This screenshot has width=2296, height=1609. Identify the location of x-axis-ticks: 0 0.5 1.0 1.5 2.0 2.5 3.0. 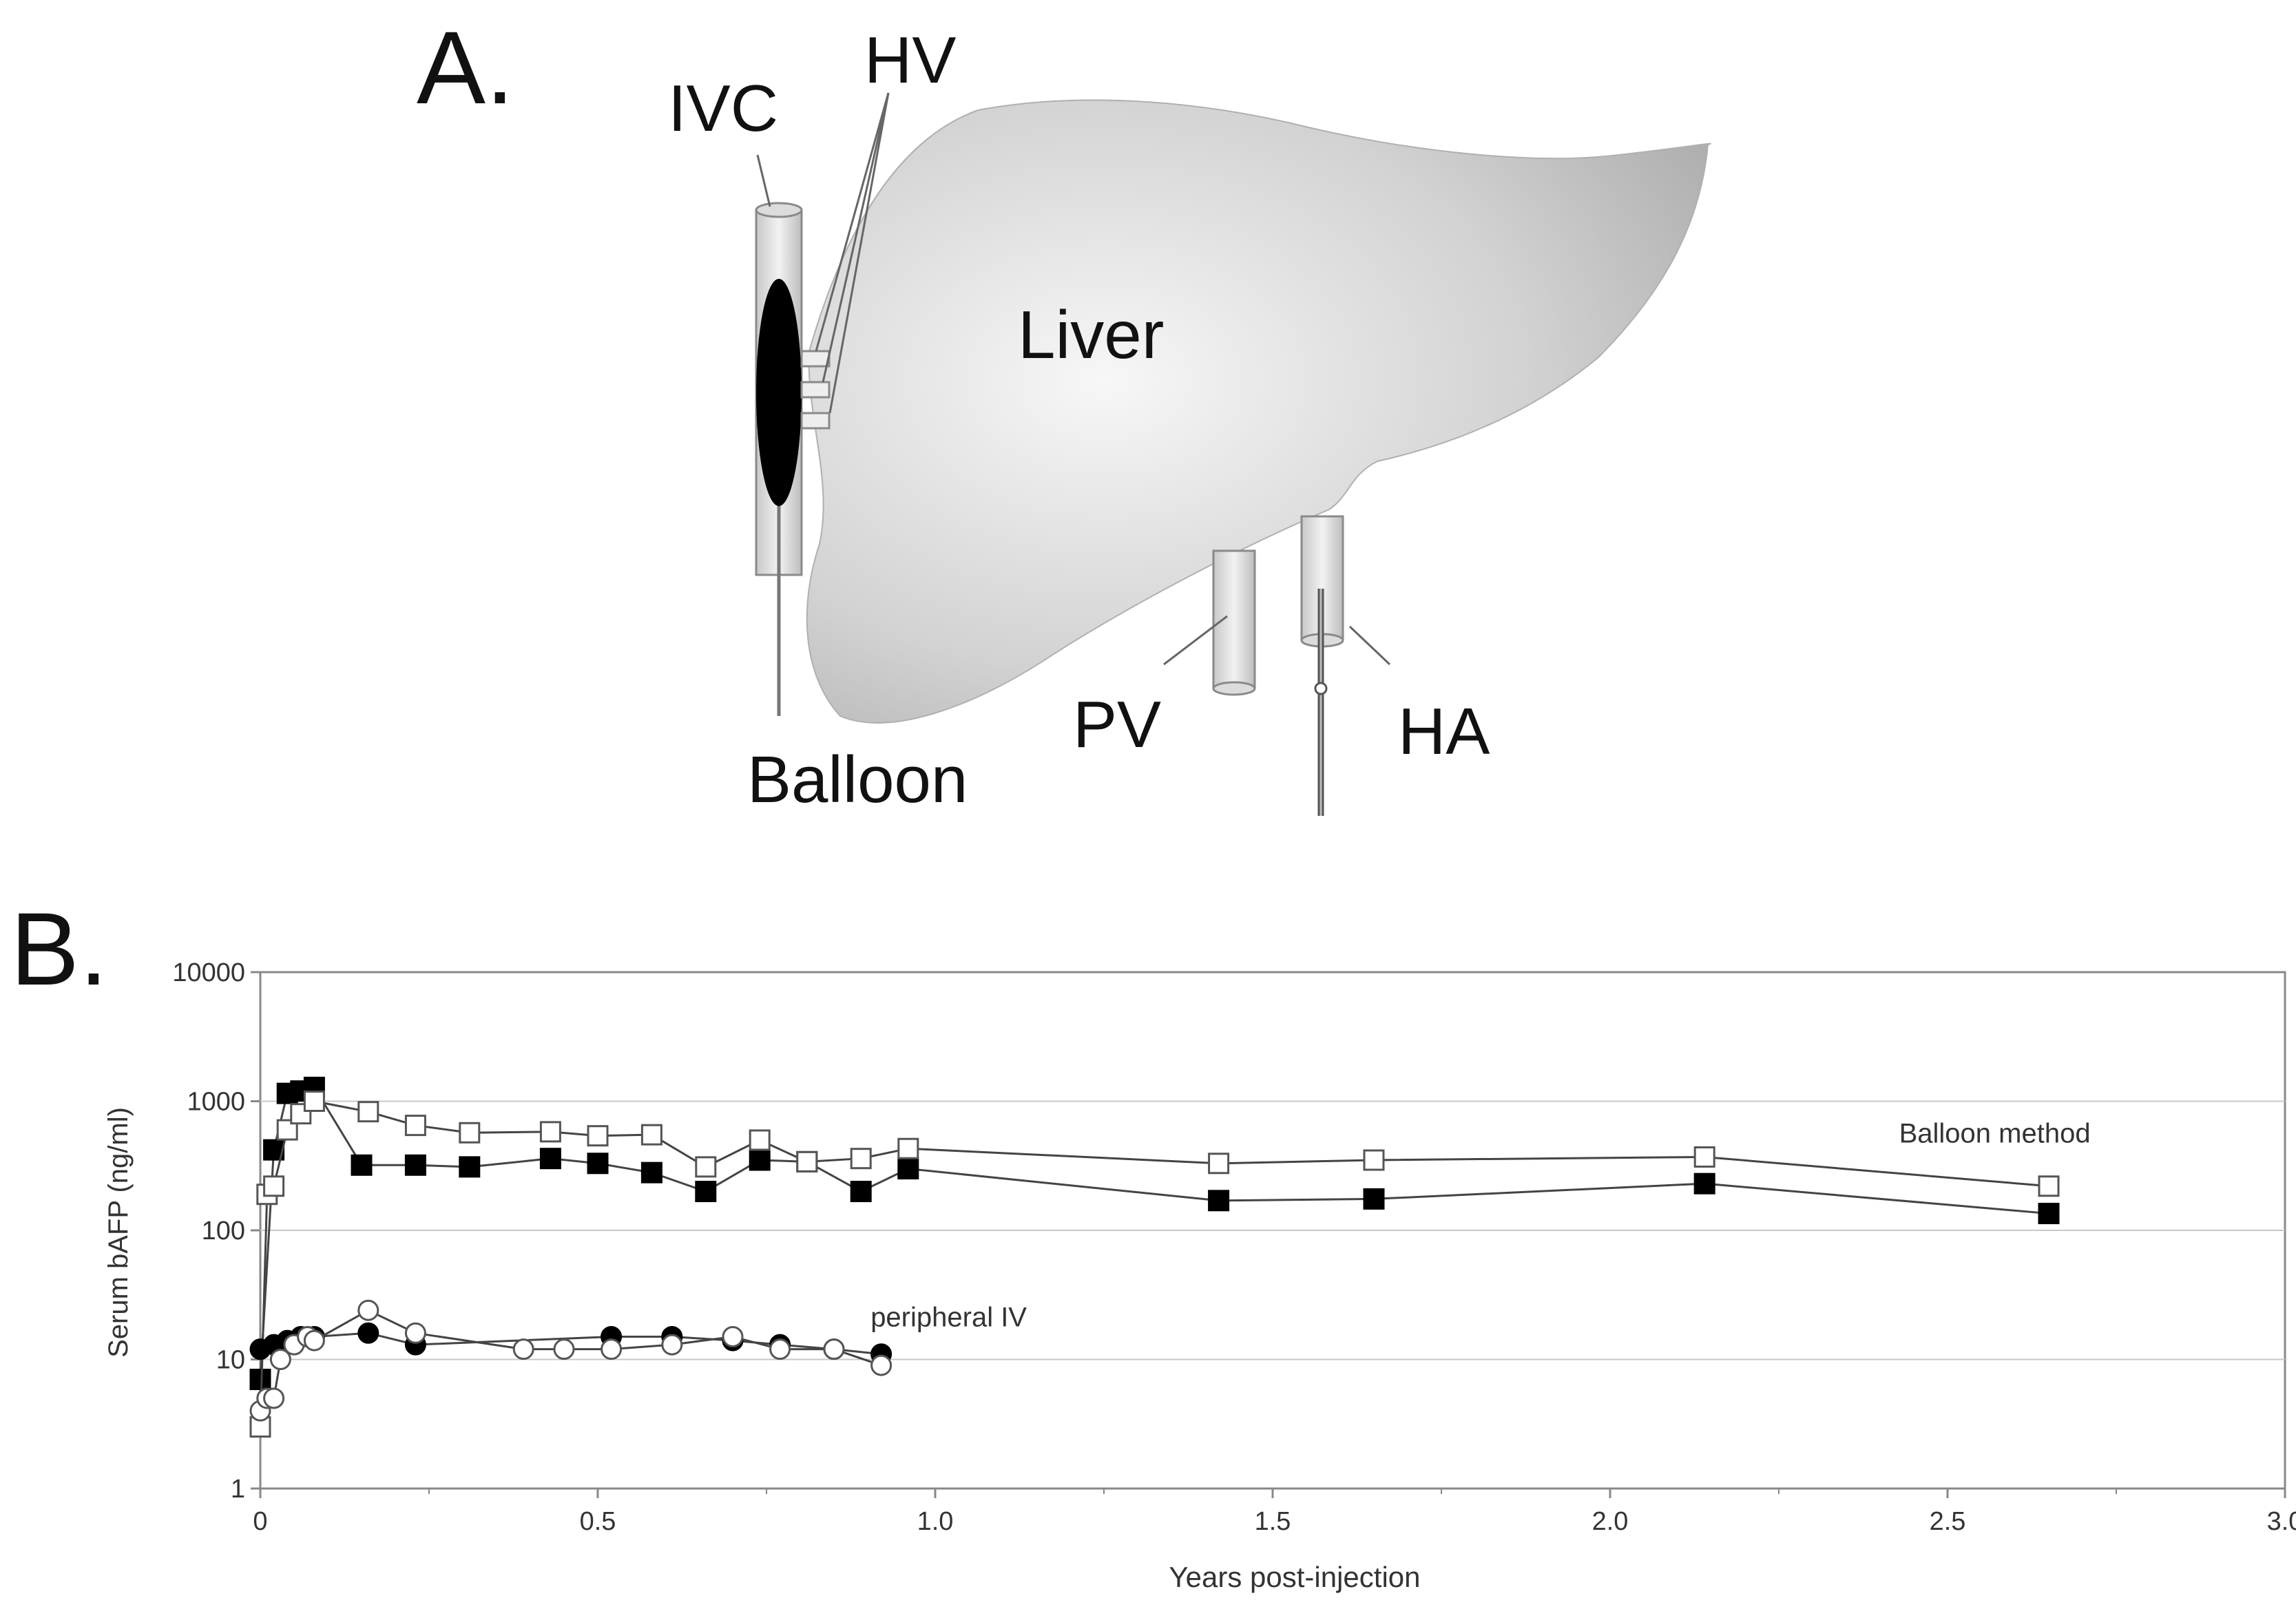
(1274, 1513).